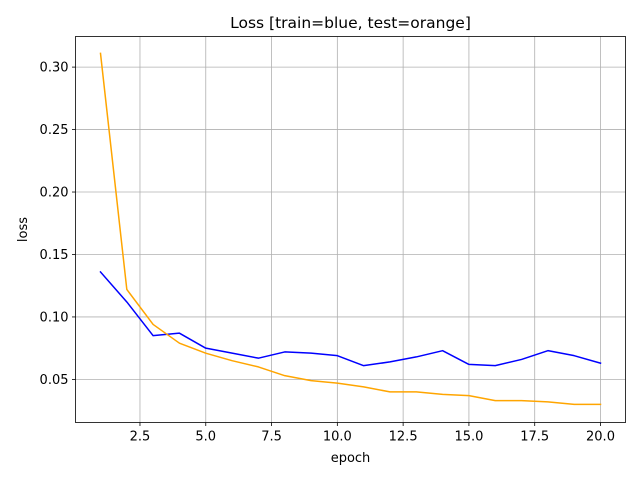 This screenshot has width=640, height=480. Describe the element at coordinates (54, 68) in the screenshot. I see `y-tick-label: 0.30` at that location.